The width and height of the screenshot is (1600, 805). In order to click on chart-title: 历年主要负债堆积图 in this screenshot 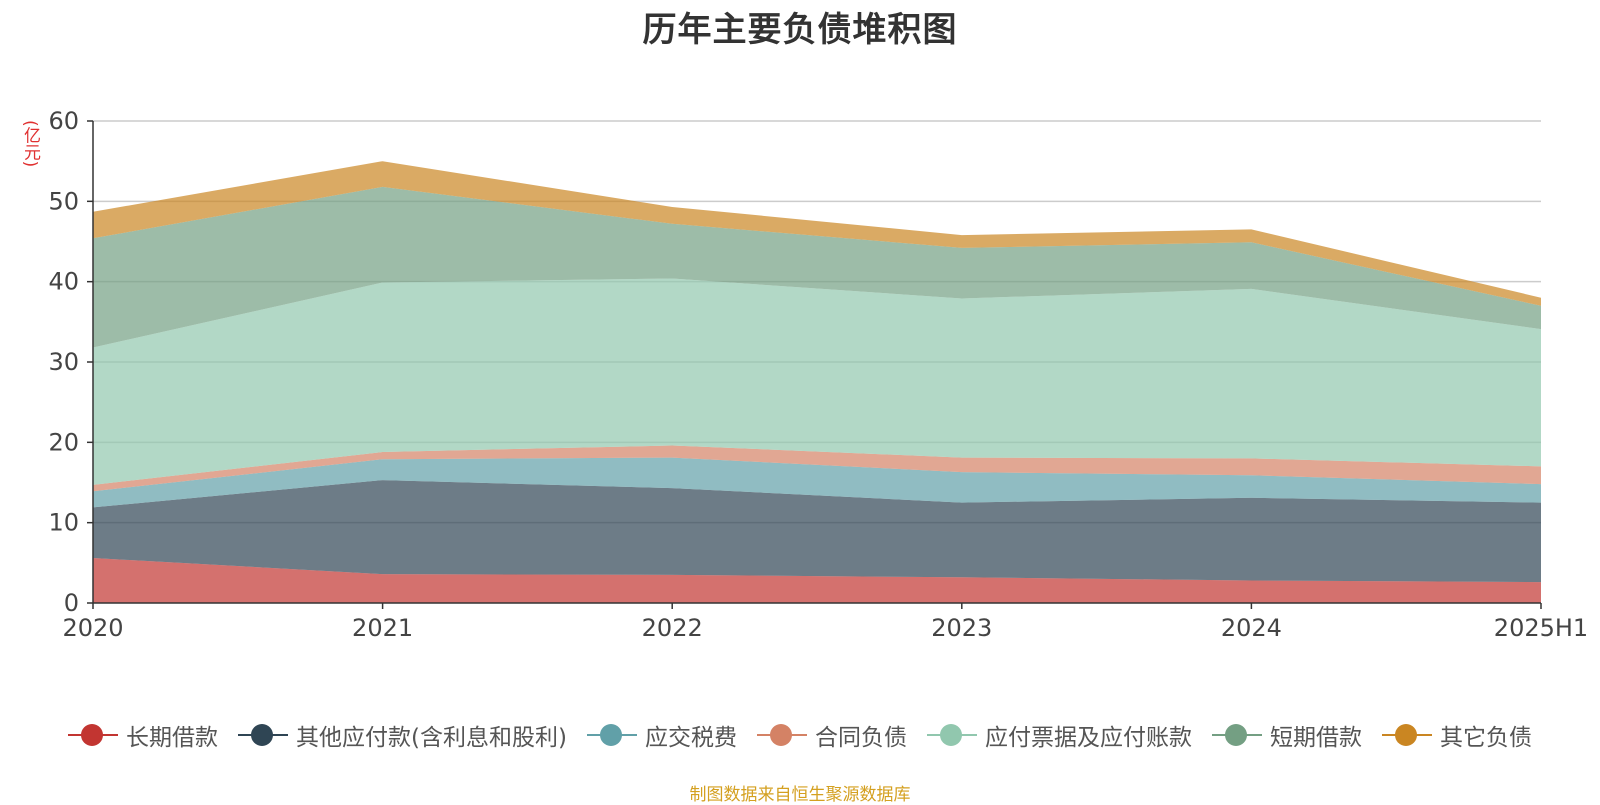, I will do `click(800, 30)`.